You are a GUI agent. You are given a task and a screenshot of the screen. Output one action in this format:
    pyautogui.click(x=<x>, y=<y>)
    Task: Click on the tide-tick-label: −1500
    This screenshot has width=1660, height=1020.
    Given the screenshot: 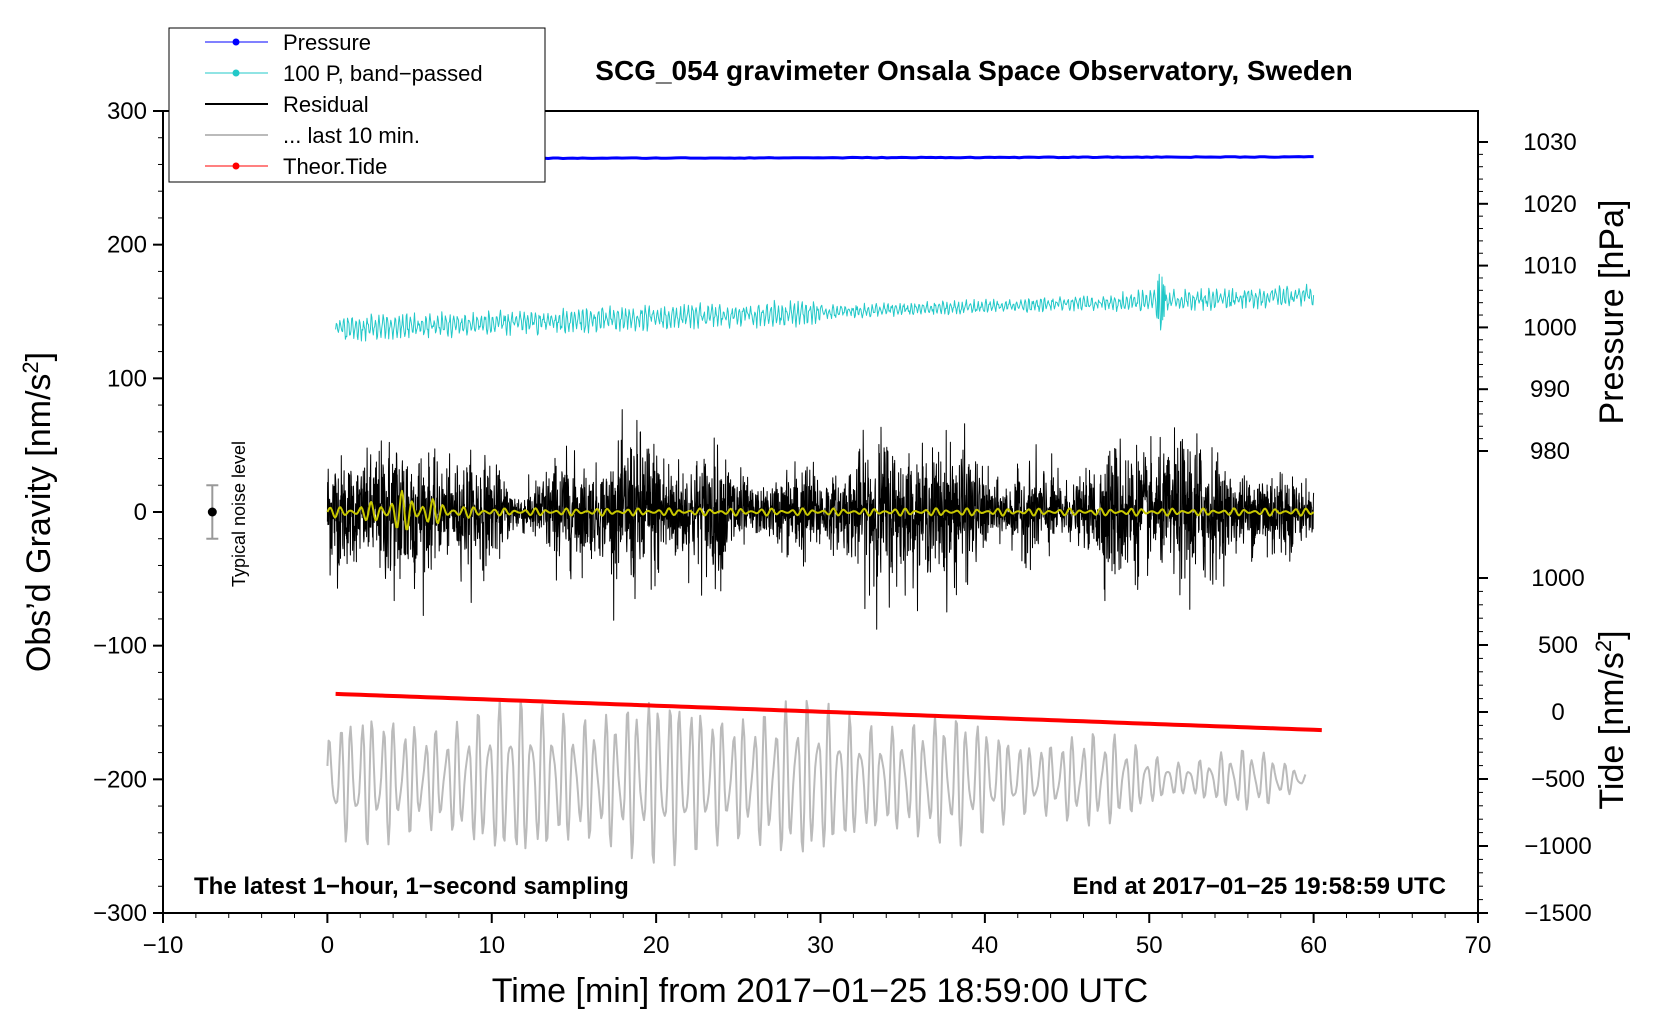 What is the action you would take?
    pyautogui.click(x=1557, y=913)
    